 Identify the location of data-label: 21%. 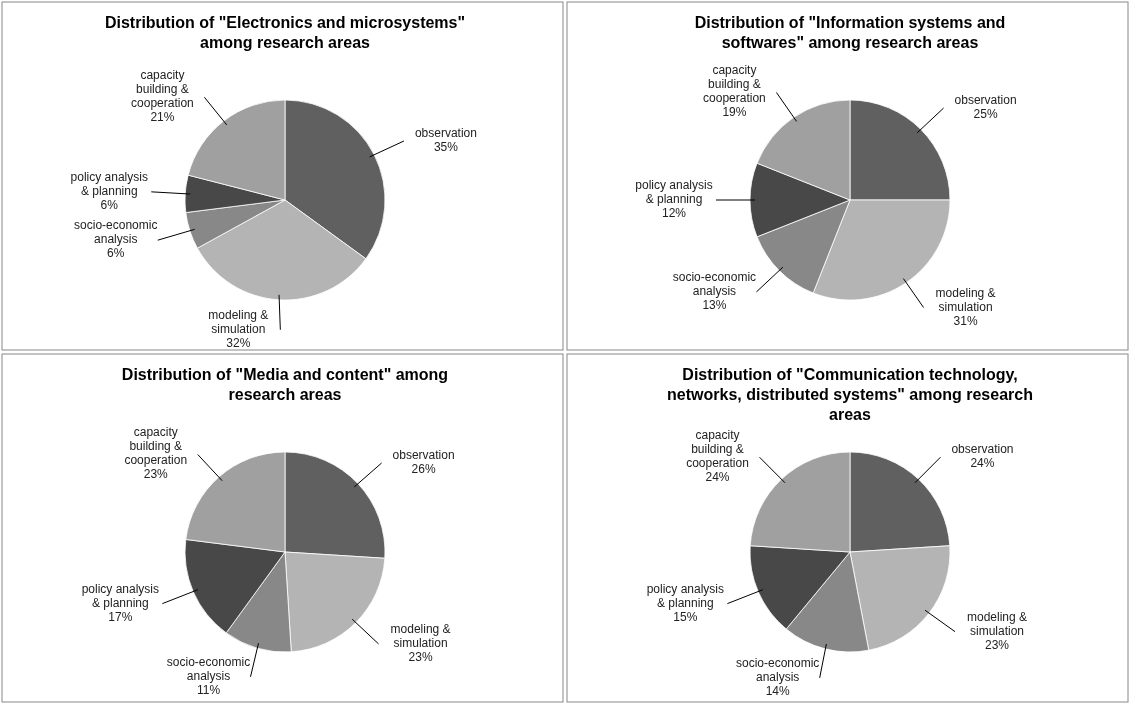
(162, 117).